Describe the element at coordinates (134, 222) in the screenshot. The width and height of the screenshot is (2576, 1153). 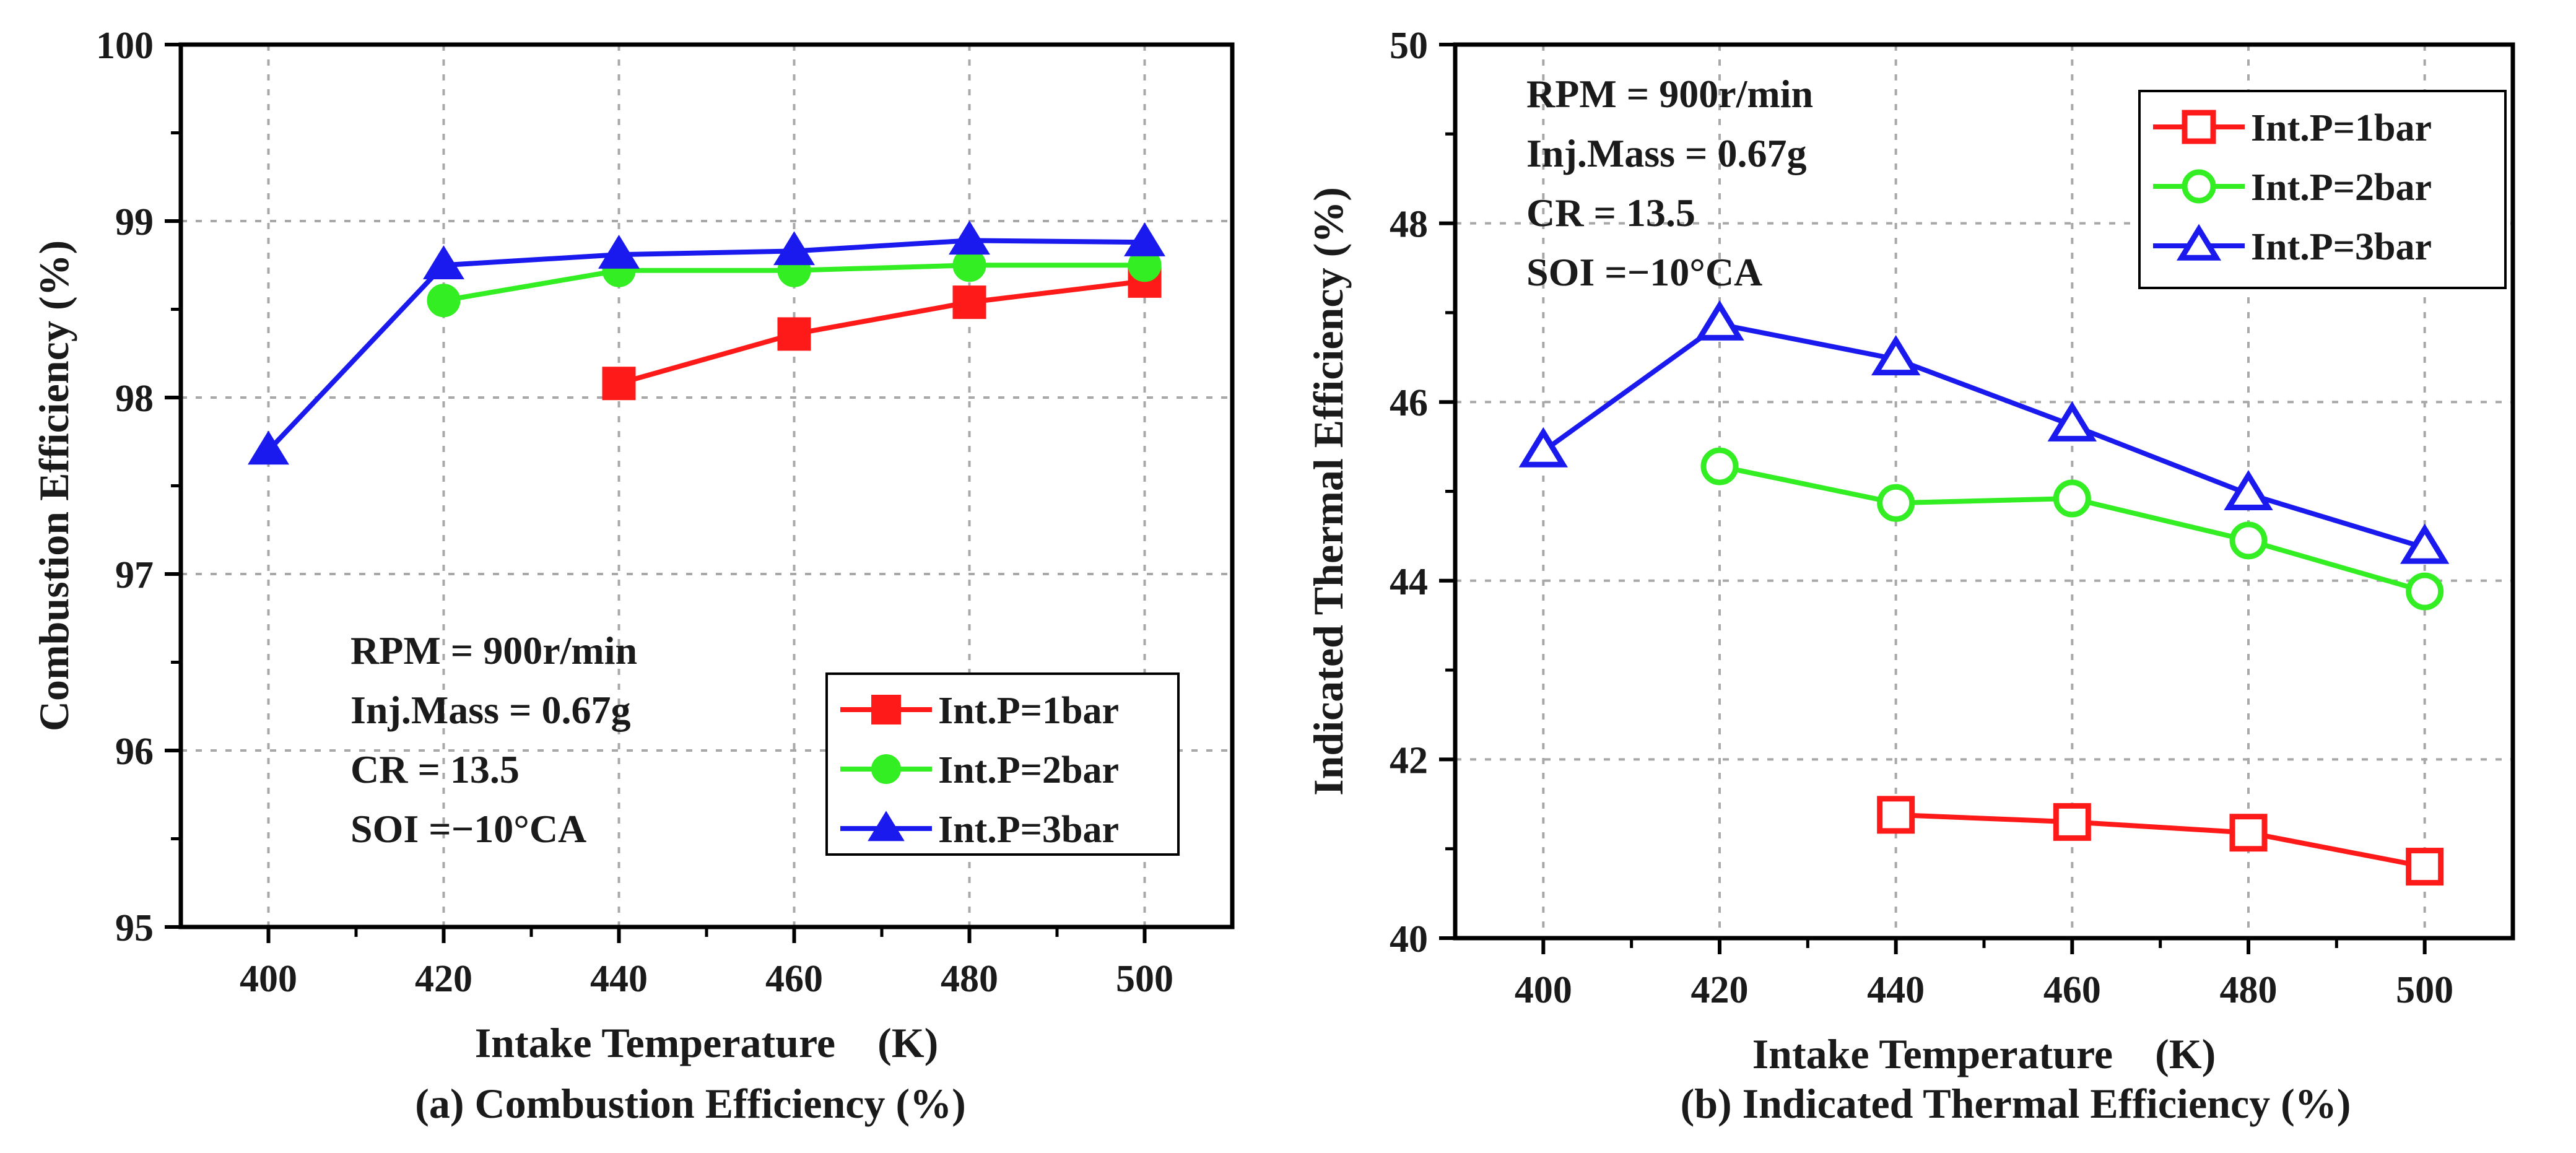
I see `y-tick-label: 99` at that location.